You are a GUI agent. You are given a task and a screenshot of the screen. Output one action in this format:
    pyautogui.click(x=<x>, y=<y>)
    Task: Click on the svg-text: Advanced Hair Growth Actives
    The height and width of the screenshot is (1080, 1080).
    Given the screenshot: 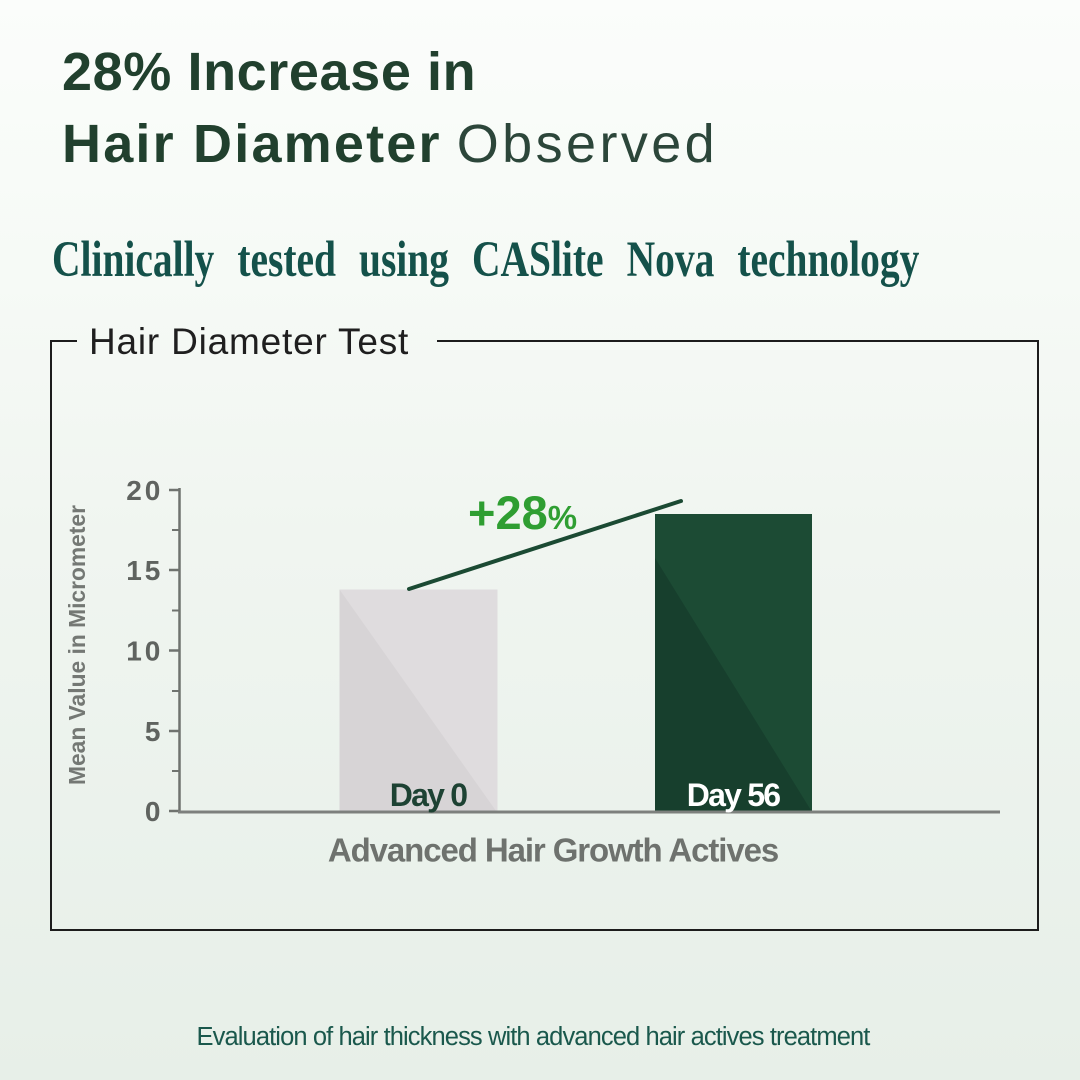 What is the action you would take?
    pyautogui.click(x=553, y=850)
    